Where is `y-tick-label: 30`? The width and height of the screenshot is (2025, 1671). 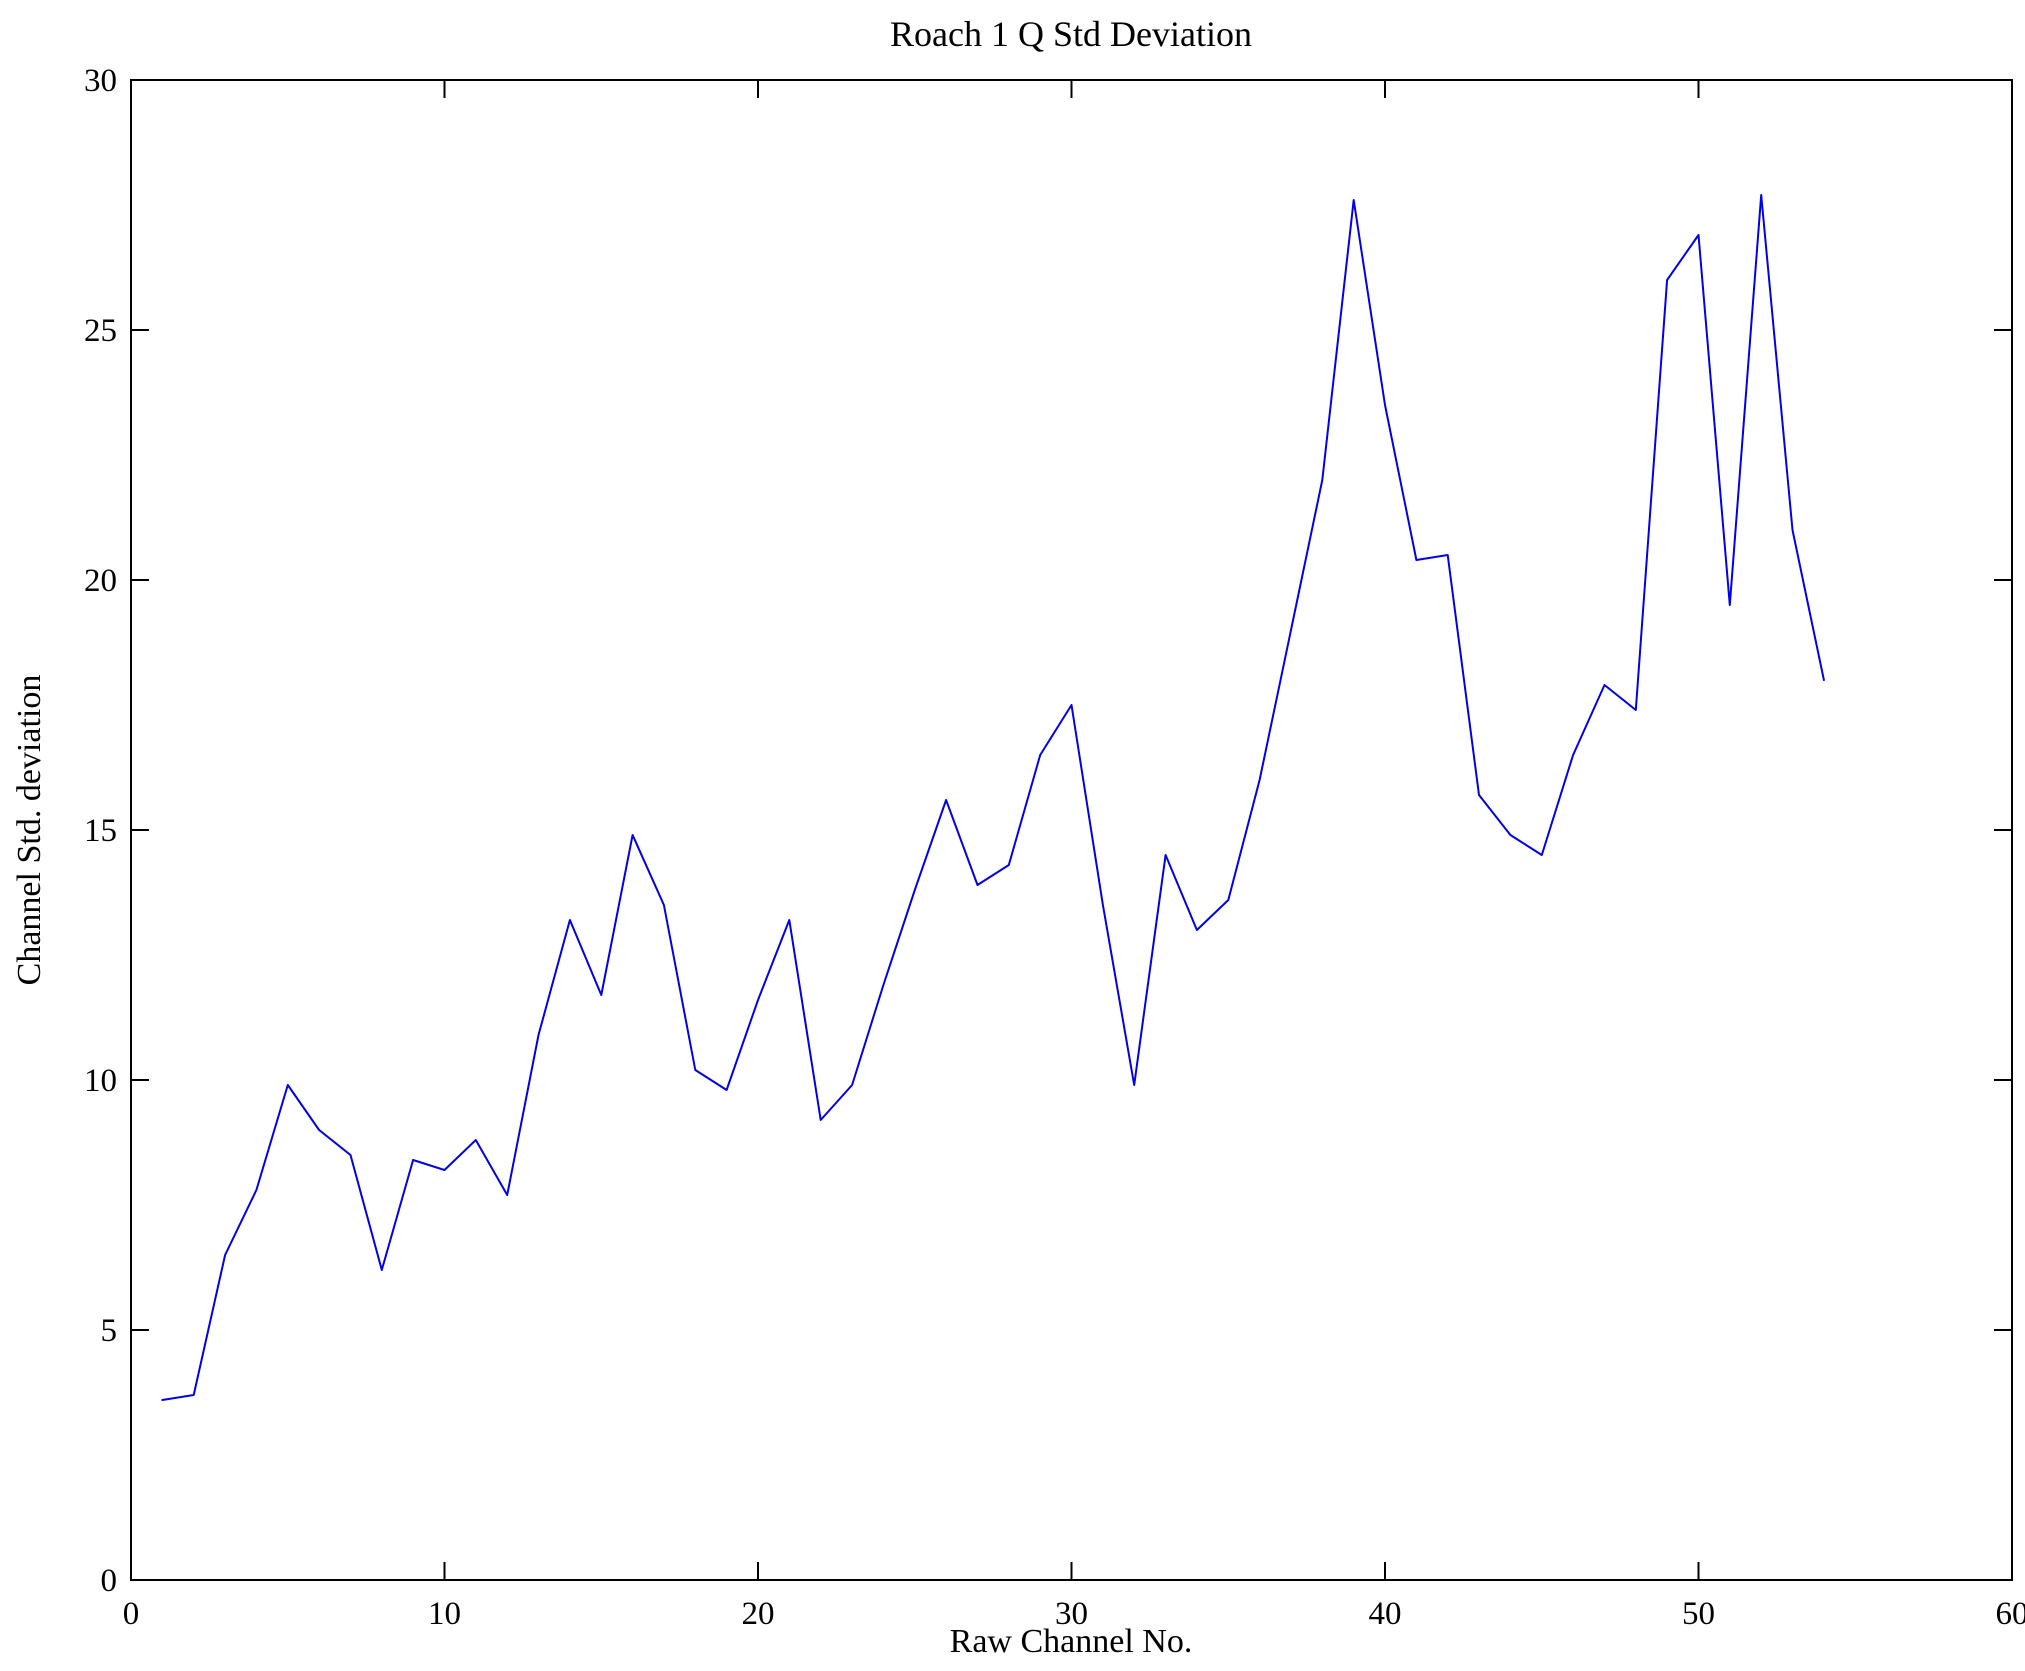
y-tick-label: 30 is located at coordinates (100, 81).